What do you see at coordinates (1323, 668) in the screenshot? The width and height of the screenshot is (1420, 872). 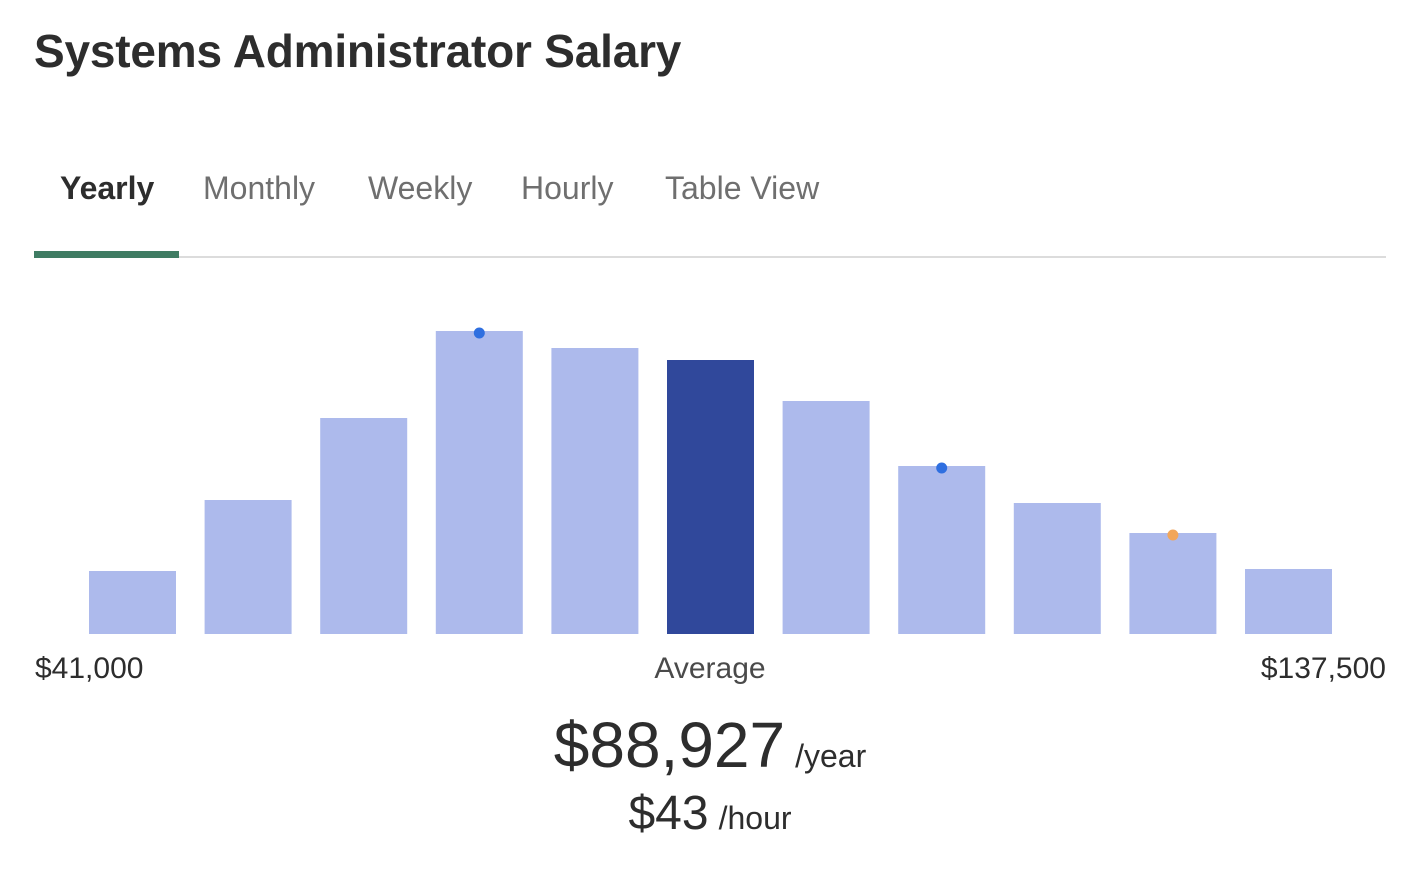 I see `max-salary-label: $137,500` at bounding box center [1323, 668].